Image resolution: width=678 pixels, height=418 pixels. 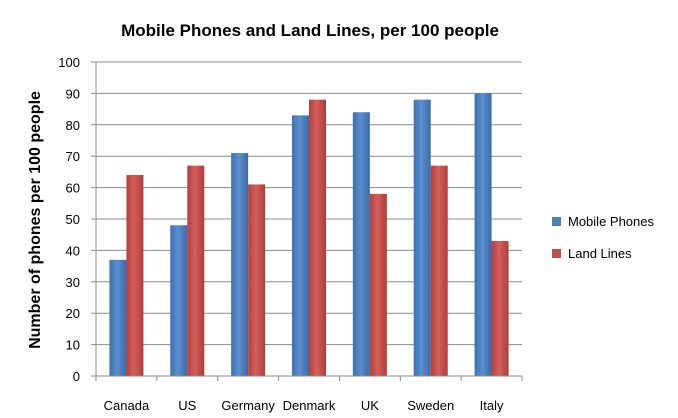 I want to click on y-tick-label: 90, so click(x=73, y=93).